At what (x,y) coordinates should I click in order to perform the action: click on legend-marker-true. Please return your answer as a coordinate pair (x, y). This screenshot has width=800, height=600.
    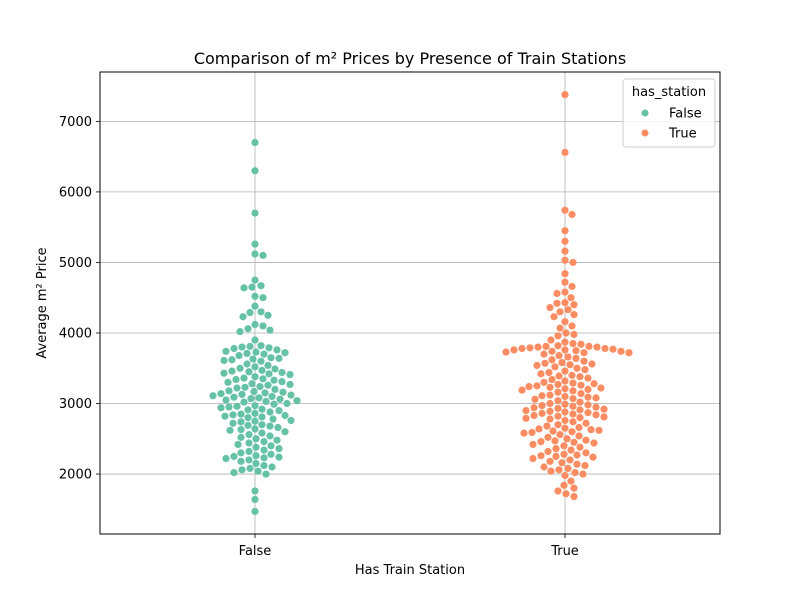
    Looking at the image, I should click on (645, 133).